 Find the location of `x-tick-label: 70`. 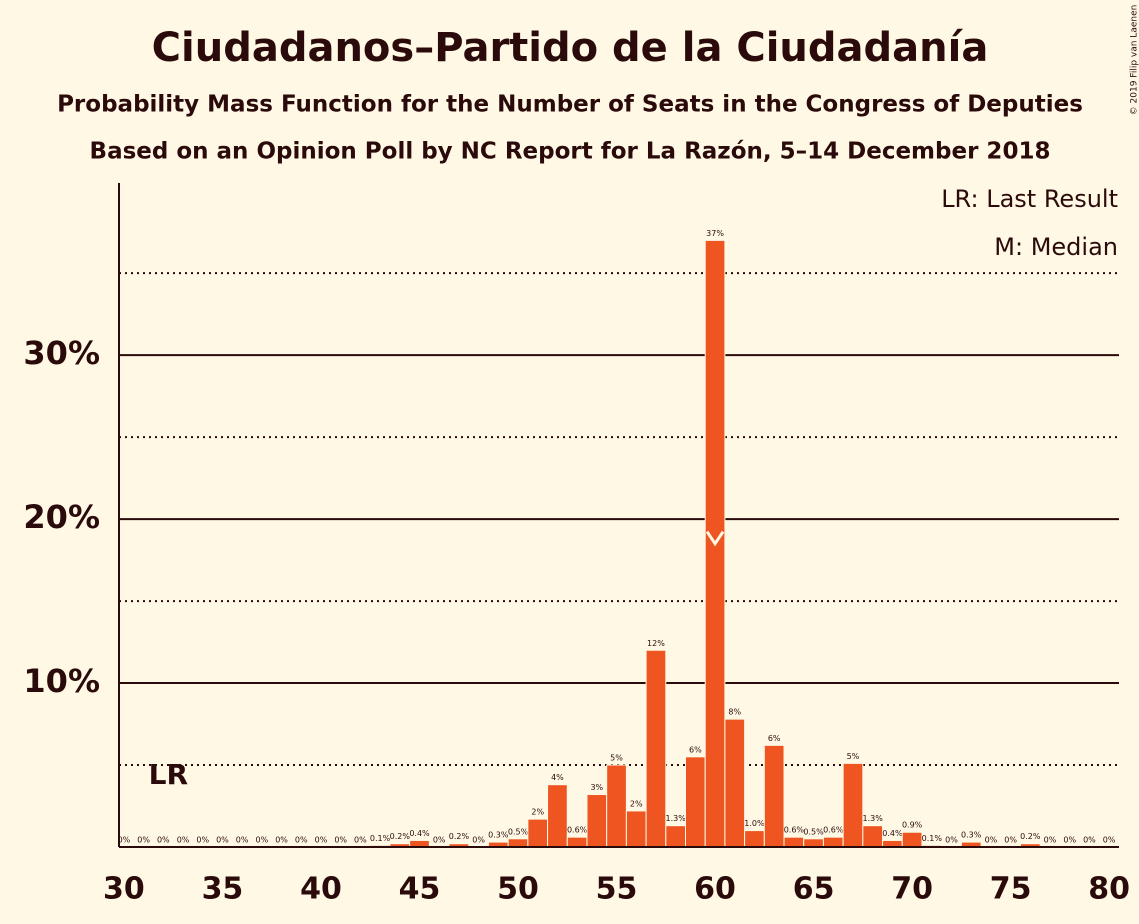

x-tick-label: 70 is located at coordinates (912, 889).